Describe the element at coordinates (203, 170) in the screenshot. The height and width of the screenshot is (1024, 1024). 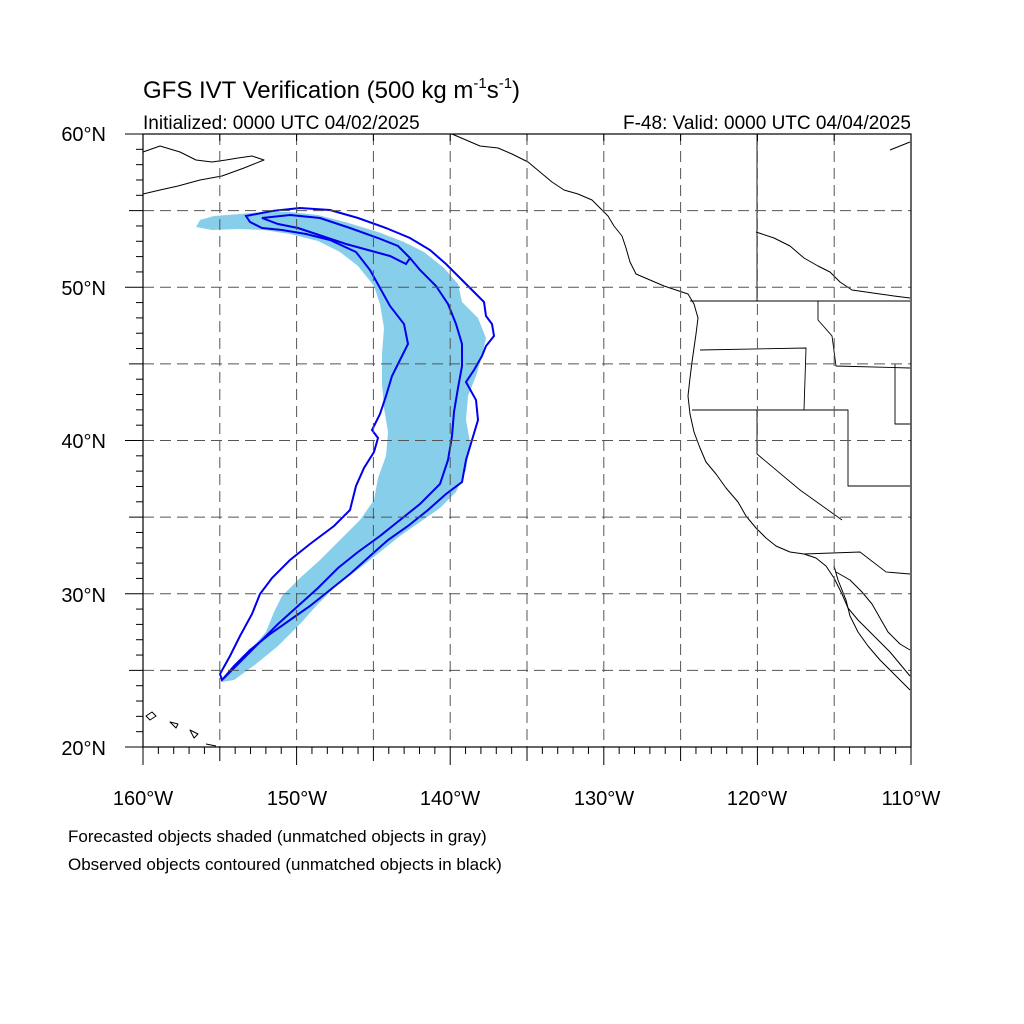
I see `alaska-coastline` at that location.